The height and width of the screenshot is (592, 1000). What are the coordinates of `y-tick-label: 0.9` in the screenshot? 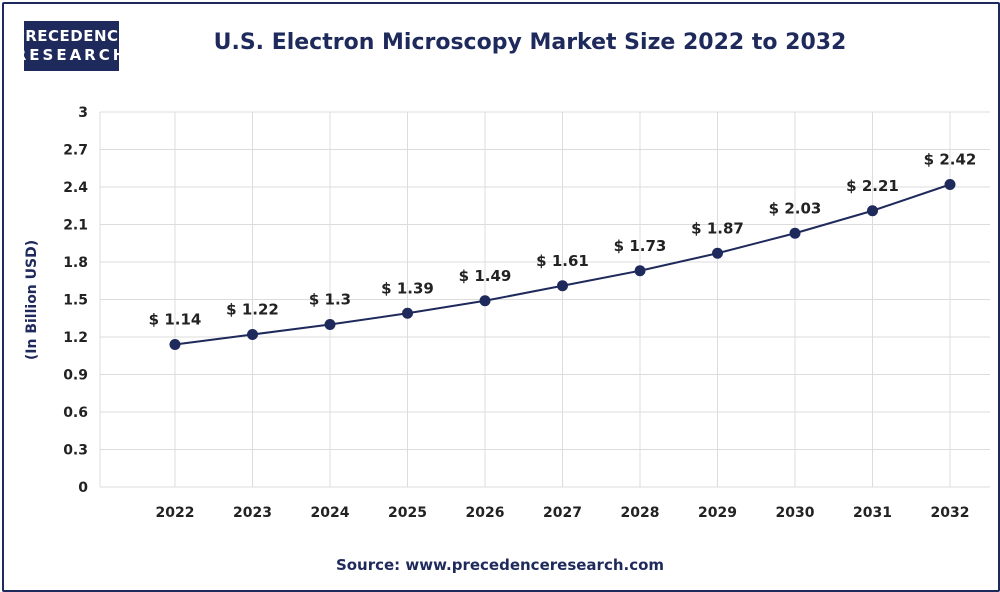 It's located at (75, 376).